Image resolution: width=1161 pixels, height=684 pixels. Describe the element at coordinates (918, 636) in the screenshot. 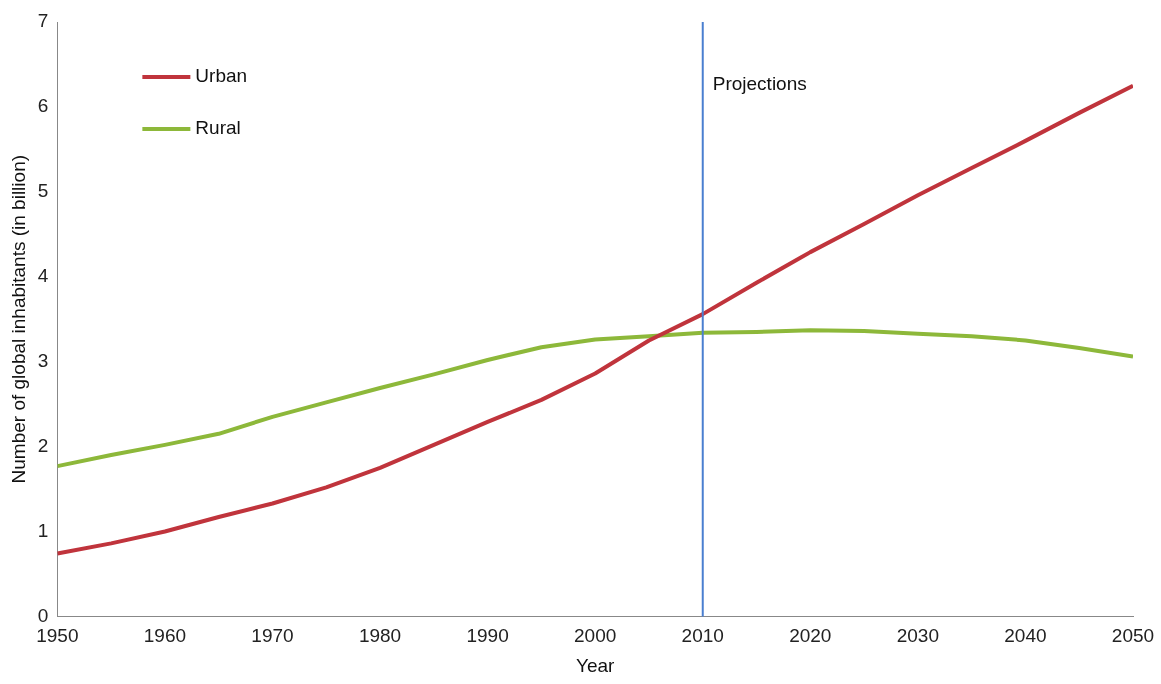

I see `x-tick-label: 2030` at that location.